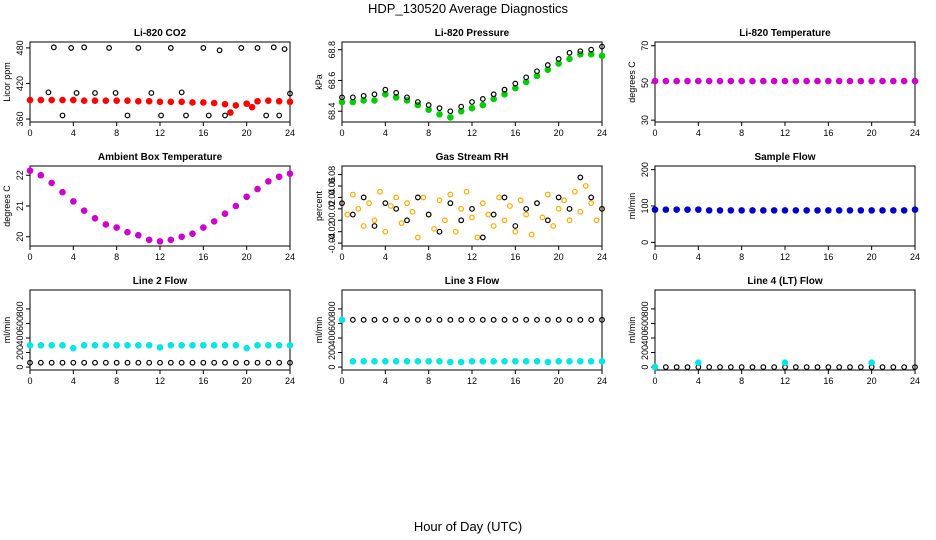 Image resolution: width=936 pixels, height=540 pixels. I want to click on y-tick-label: 100, so click(645, 205).